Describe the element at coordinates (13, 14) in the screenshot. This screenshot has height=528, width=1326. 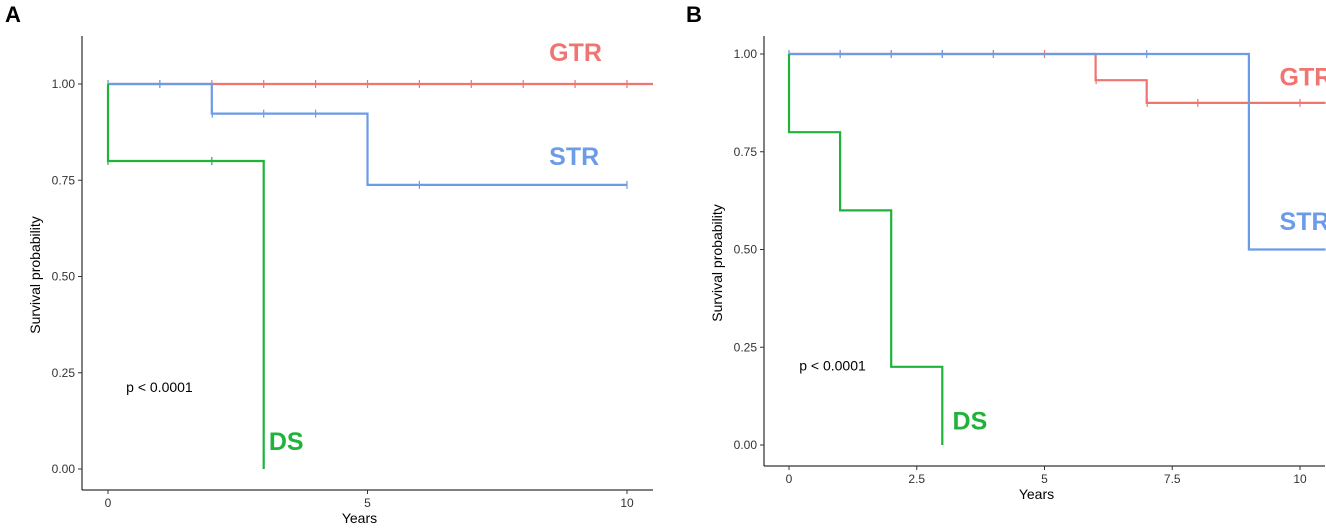
I see `panel-label-a: A` at that location.